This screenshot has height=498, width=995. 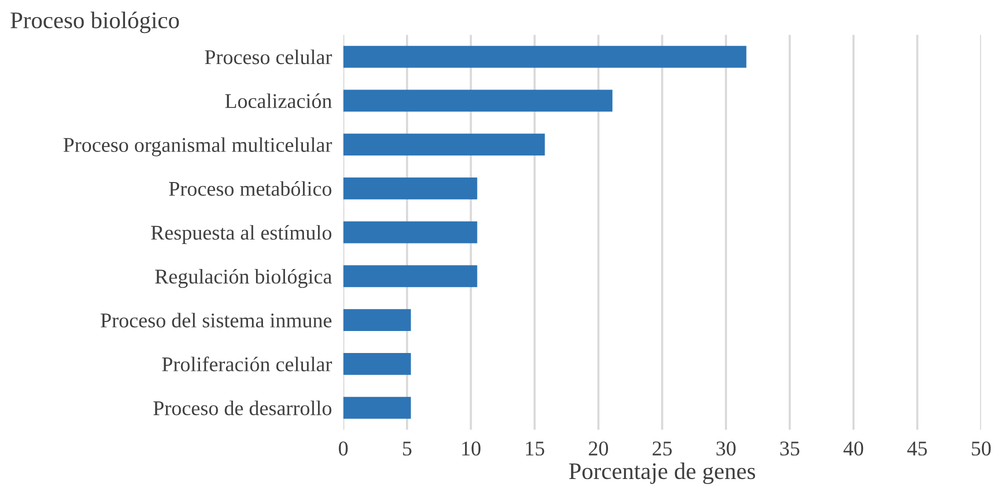 I want to click on y-tick-label: Localización, so click(x=278, y=100).